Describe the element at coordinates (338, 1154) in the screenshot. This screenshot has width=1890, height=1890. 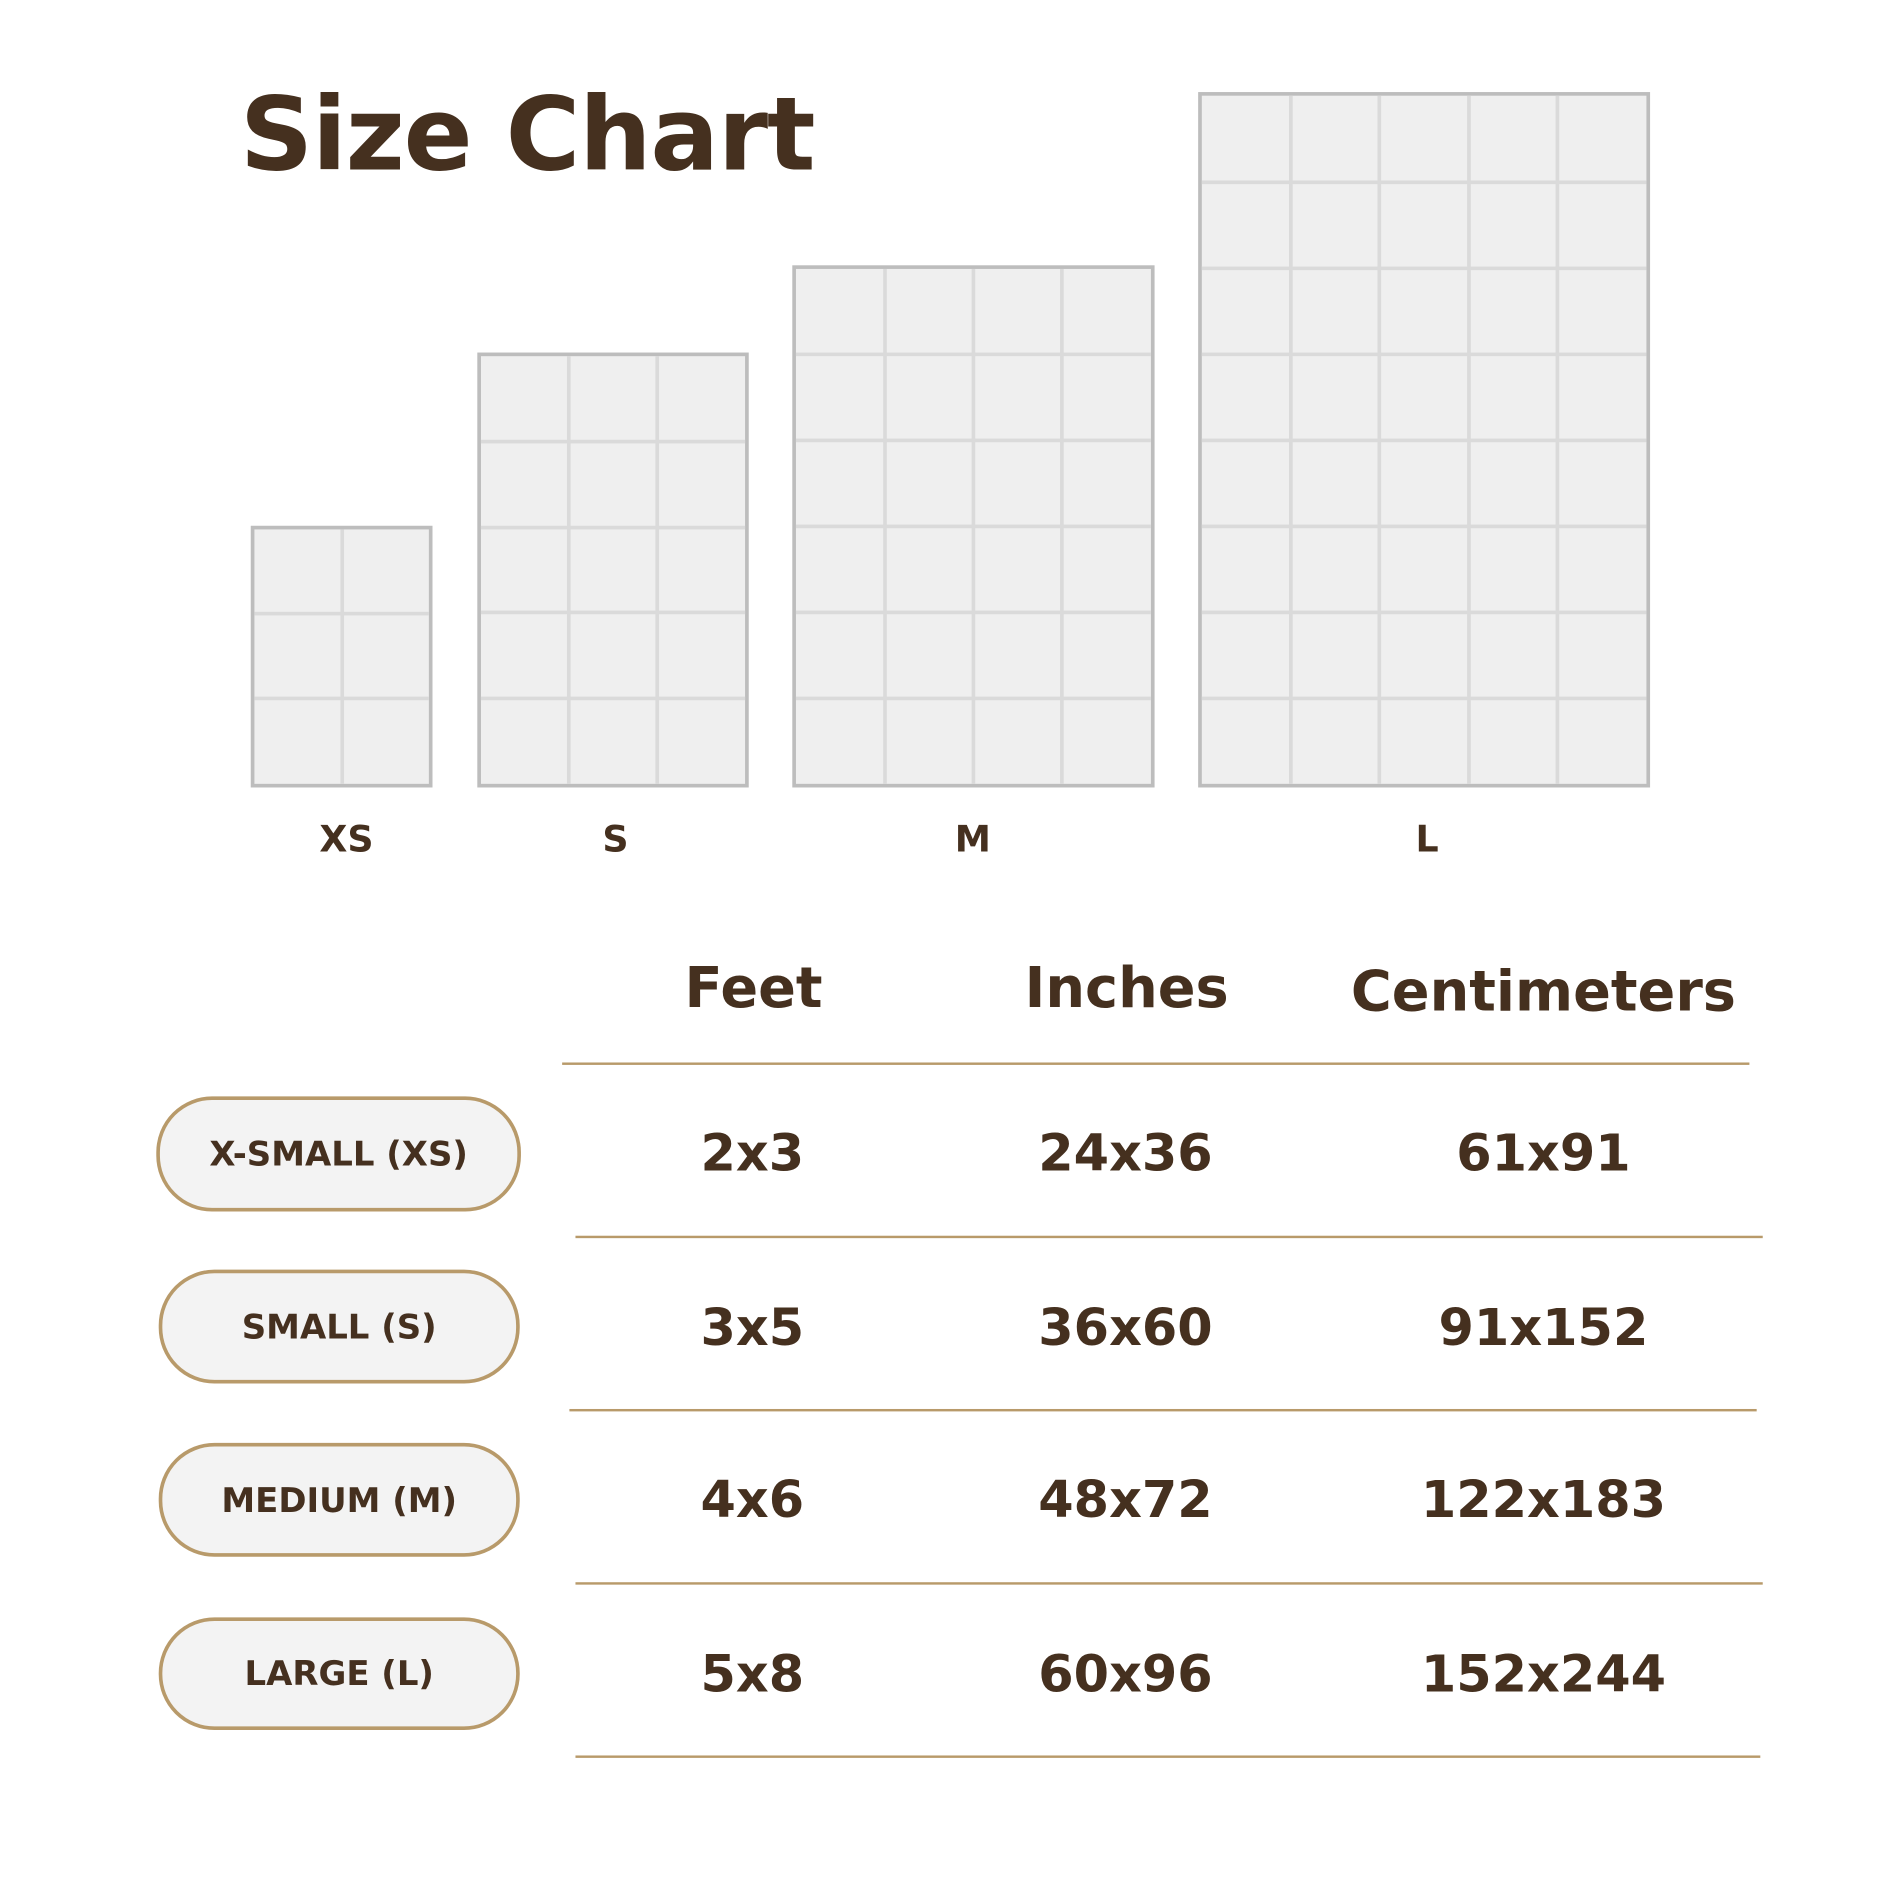
I see `size-badge-xs: X-SMALL (XS)` at that location.